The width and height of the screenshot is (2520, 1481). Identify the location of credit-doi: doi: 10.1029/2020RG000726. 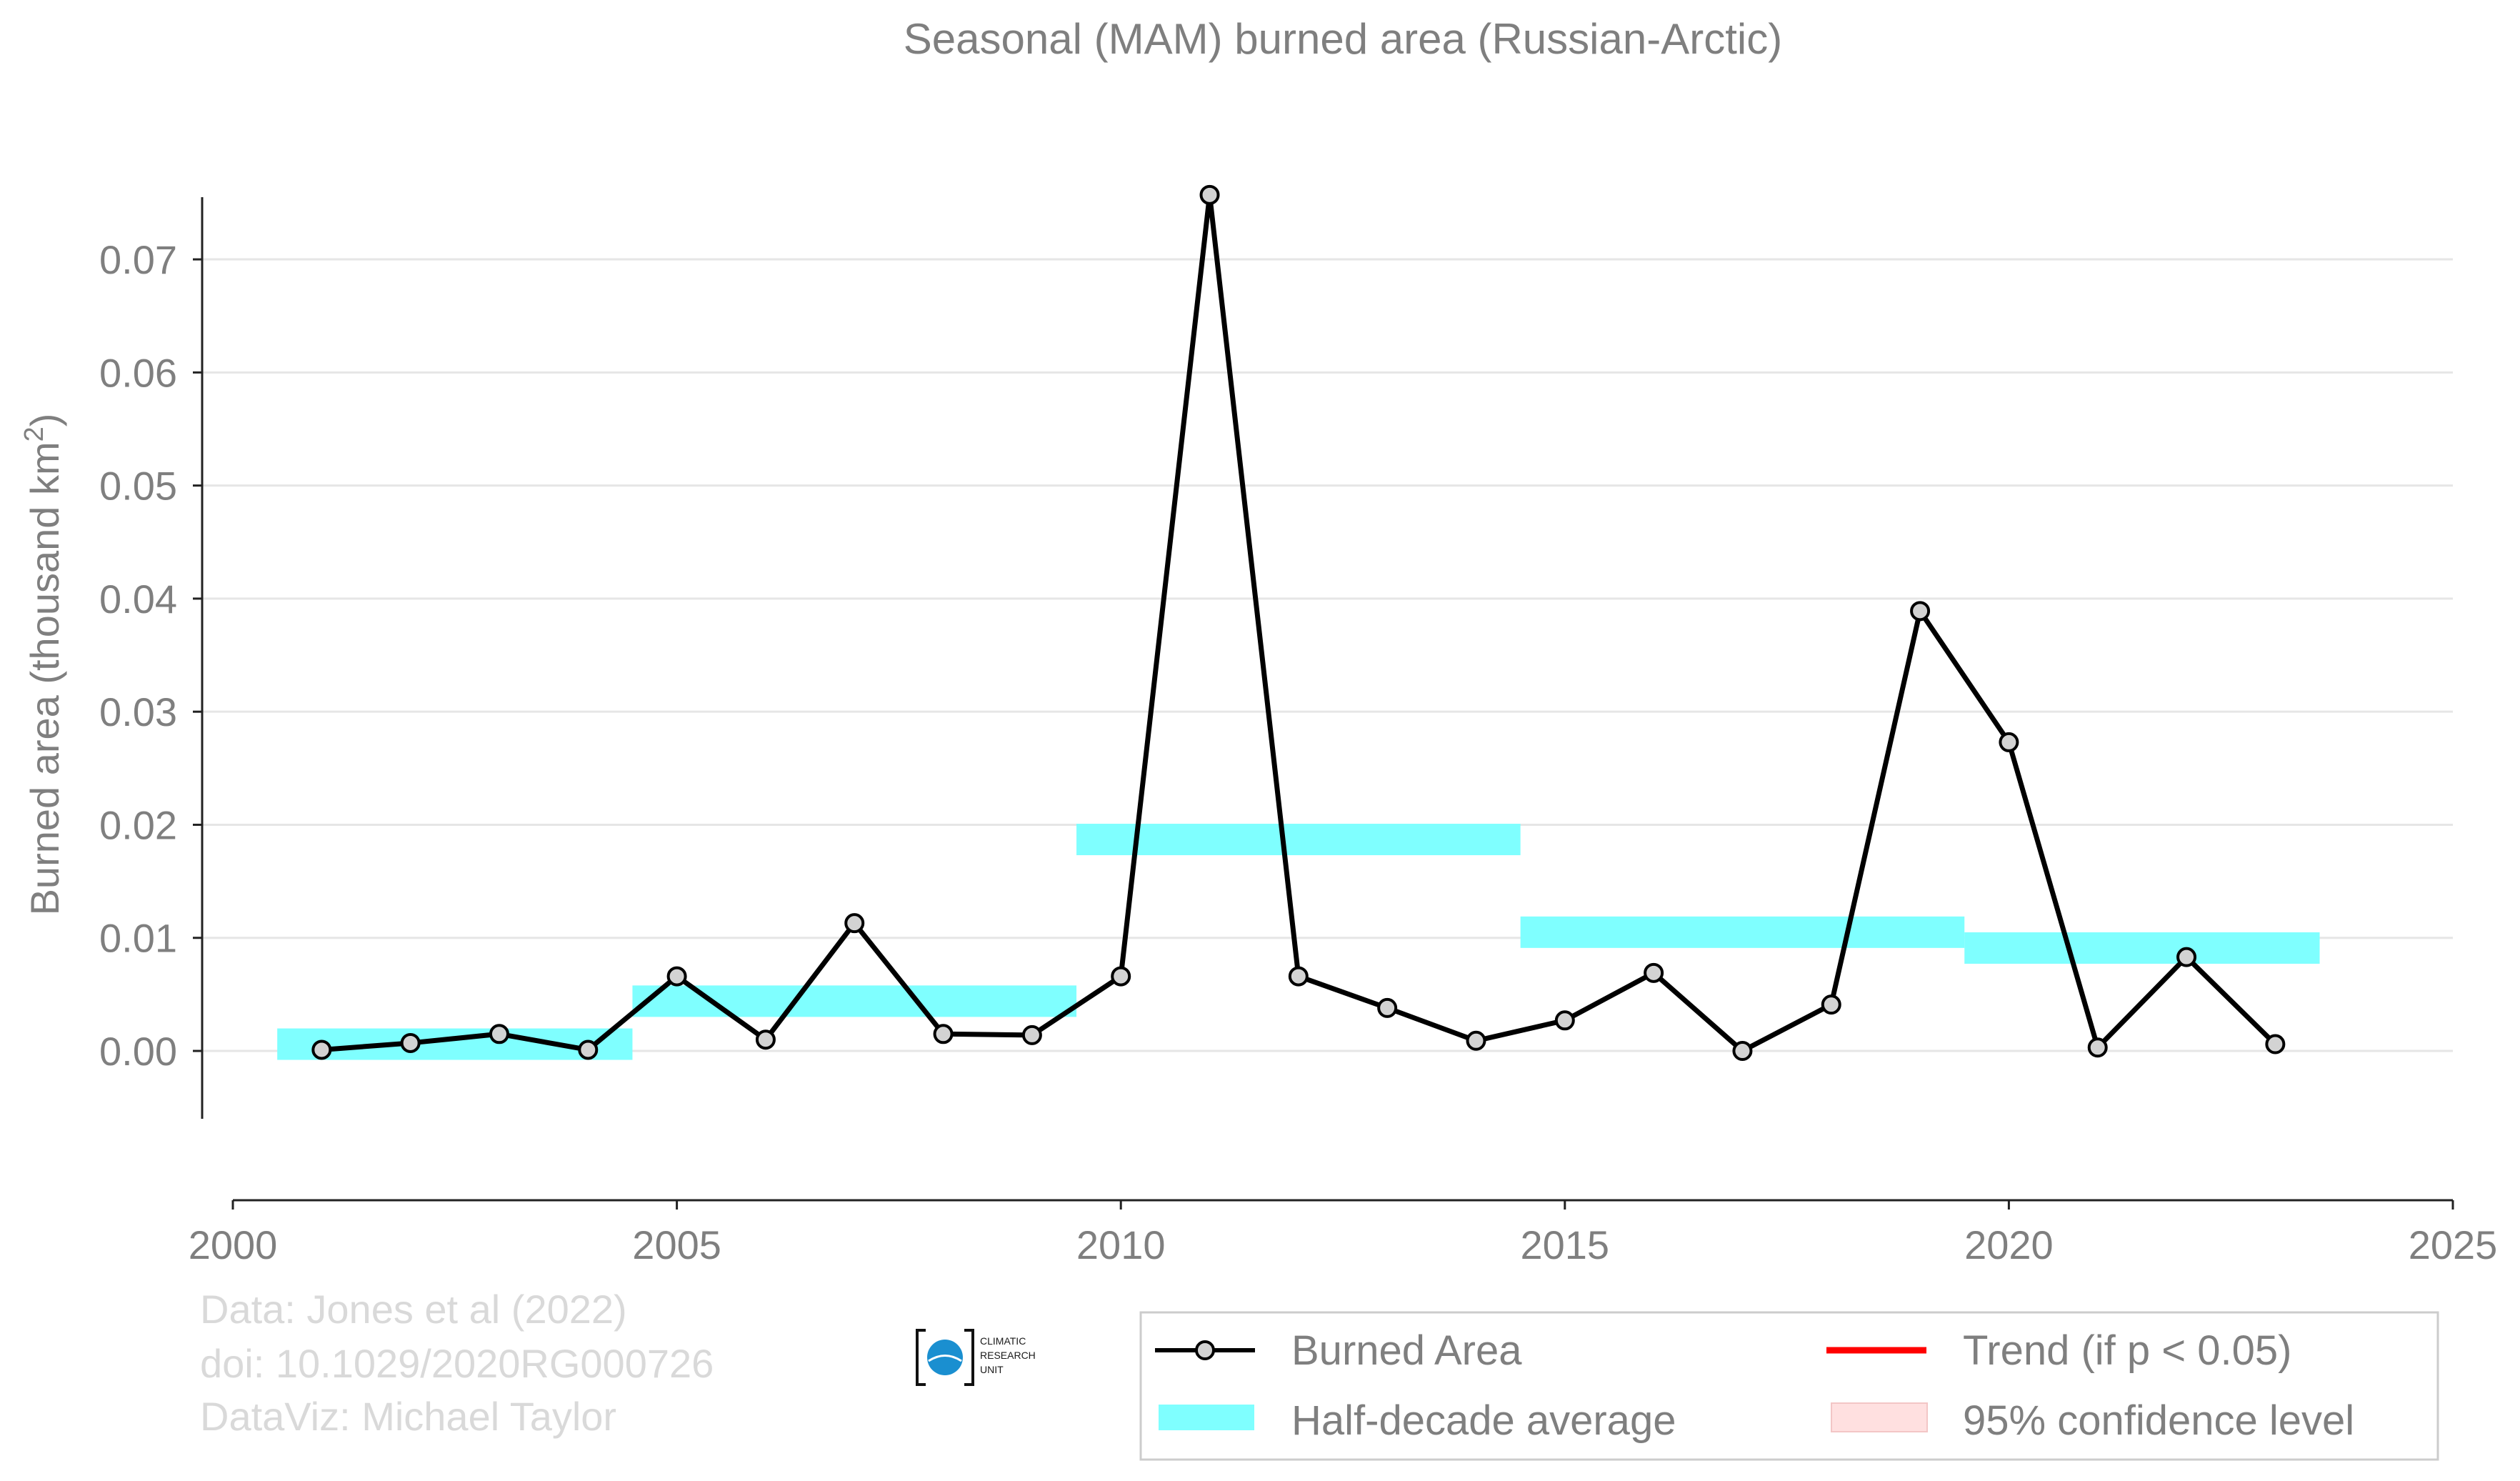
(457, 1363).